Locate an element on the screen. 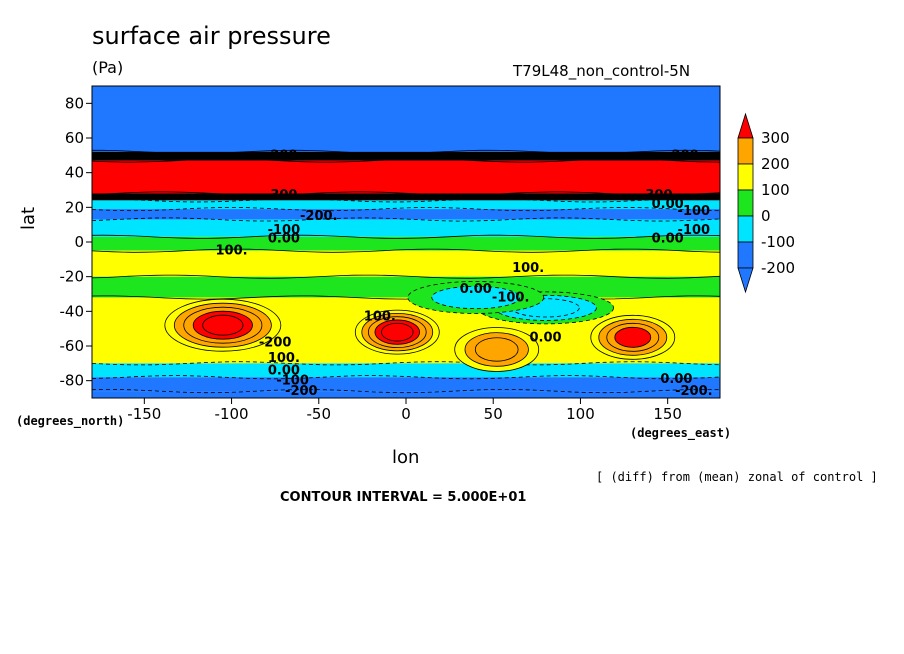 The height and width of the screenshot is (654, 904). contour-label-7: 100. is located at coordinates (284, 358).